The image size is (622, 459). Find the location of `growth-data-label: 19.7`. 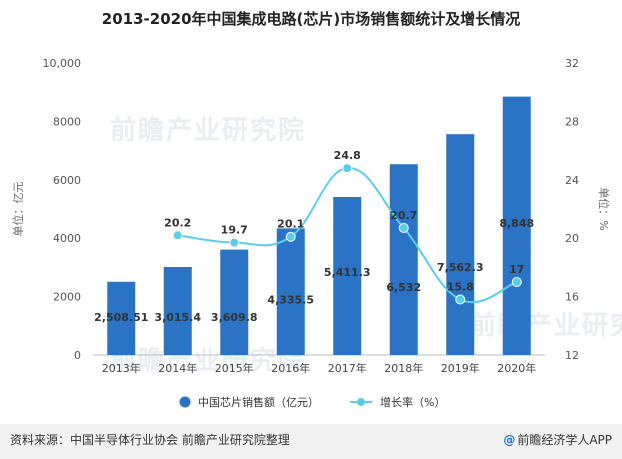

growth-data-label: 19.7 is located at coordinates (234, 230).